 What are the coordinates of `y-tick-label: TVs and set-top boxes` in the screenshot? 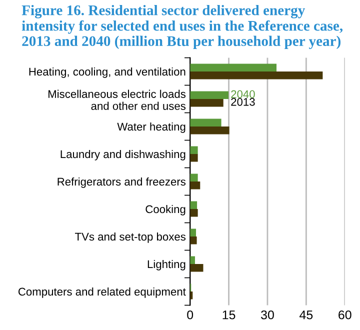 It's located at (130, 237).